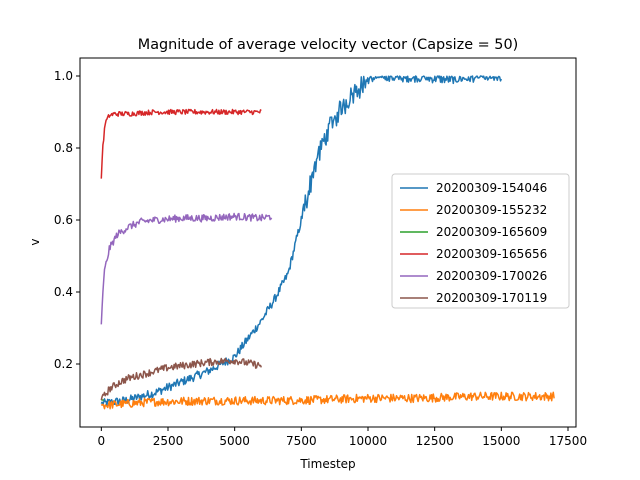 The height and width of the screenshot is (480, 640). Describe the element at coordinates (327, 464) in the screenshot. I see `x-axis-label: Timestep` at that location.